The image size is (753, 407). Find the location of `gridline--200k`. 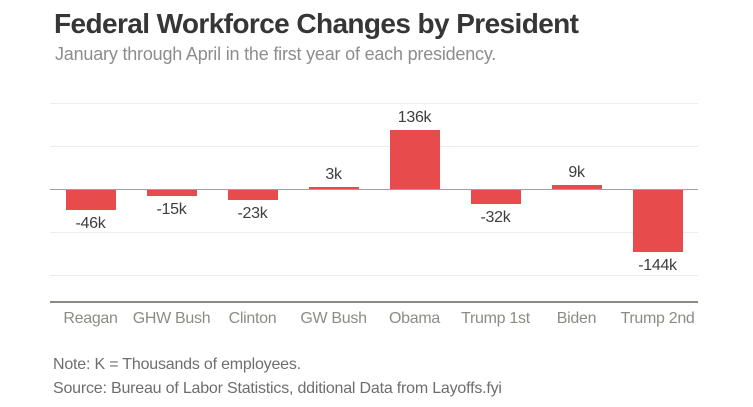

gridline--200k is located at coordinates (374, 275).